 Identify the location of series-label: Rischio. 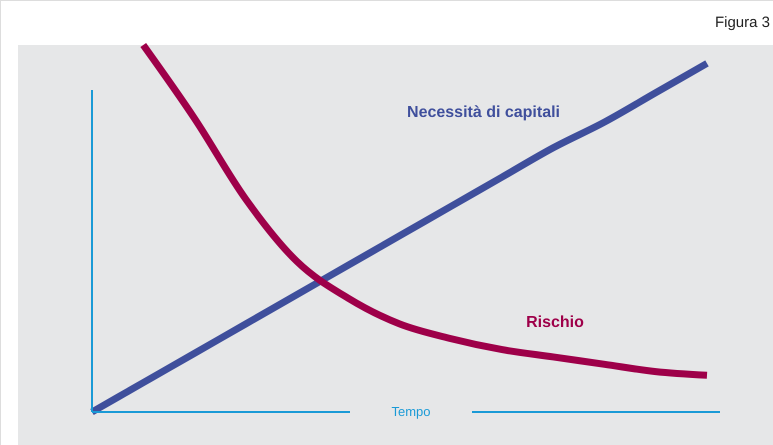
(555, 322).